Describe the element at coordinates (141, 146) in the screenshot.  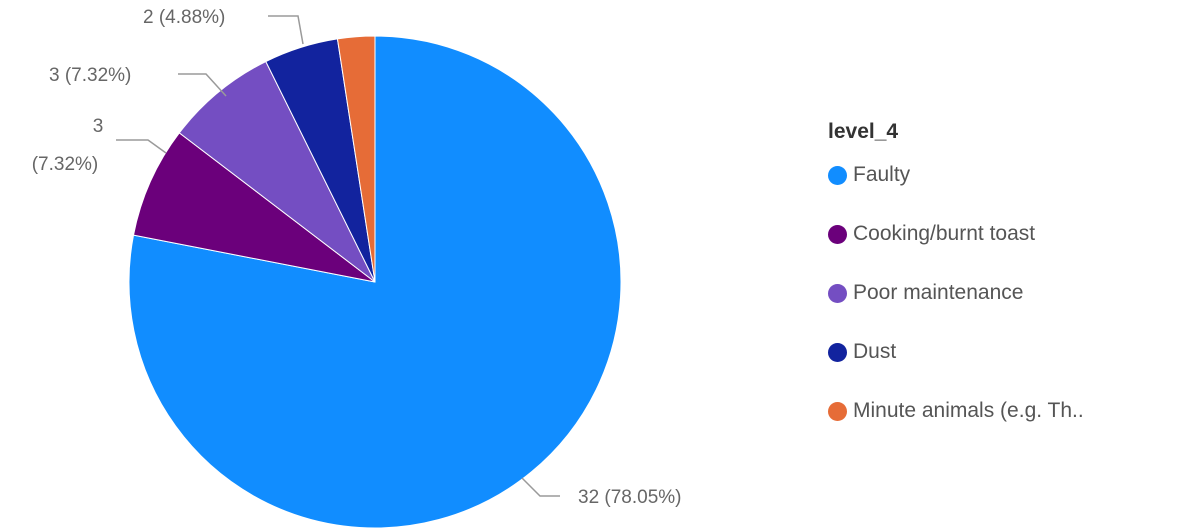
I see `leader-line-cooking` at that location.